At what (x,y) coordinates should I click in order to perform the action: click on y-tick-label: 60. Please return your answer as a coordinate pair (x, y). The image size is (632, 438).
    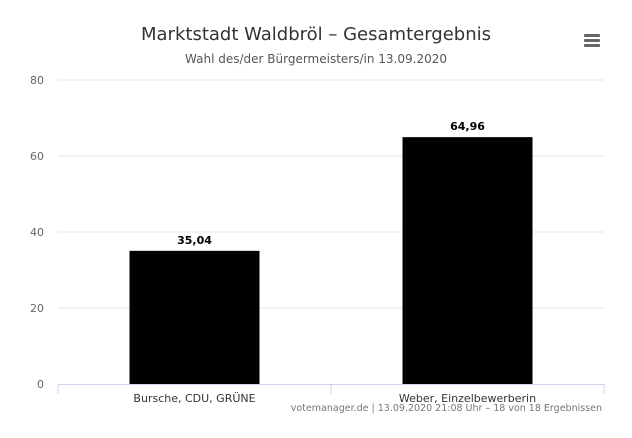
    Looking at the image, I should click on (37, 156).